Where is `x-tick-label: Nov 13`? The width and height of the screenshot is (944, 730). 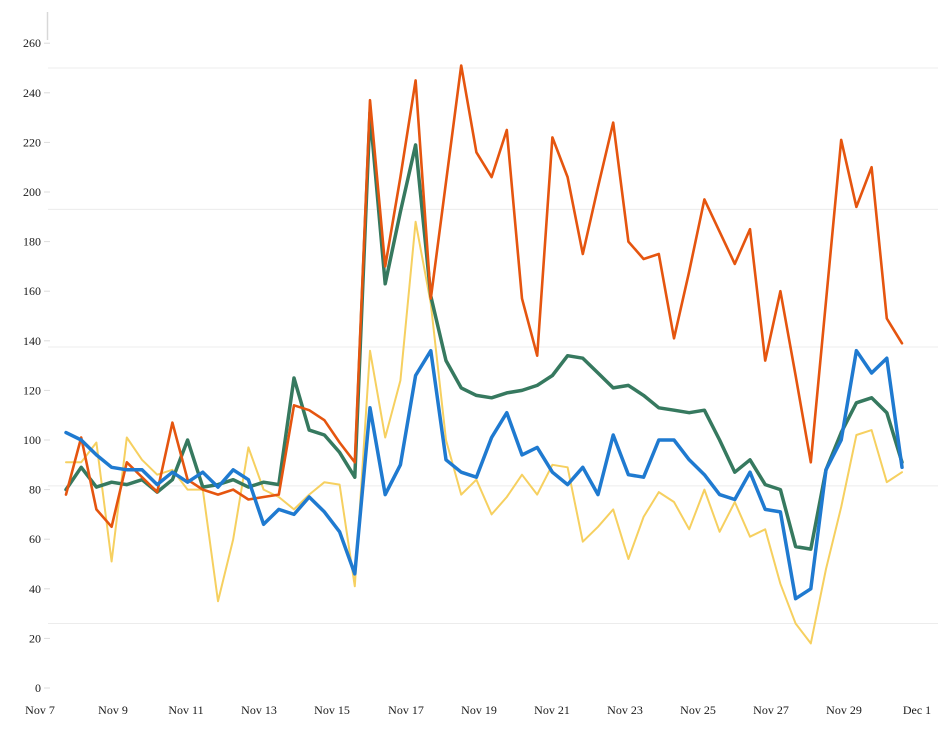 x-tick-label: Nov 13 is located at coordinates (259, 710).